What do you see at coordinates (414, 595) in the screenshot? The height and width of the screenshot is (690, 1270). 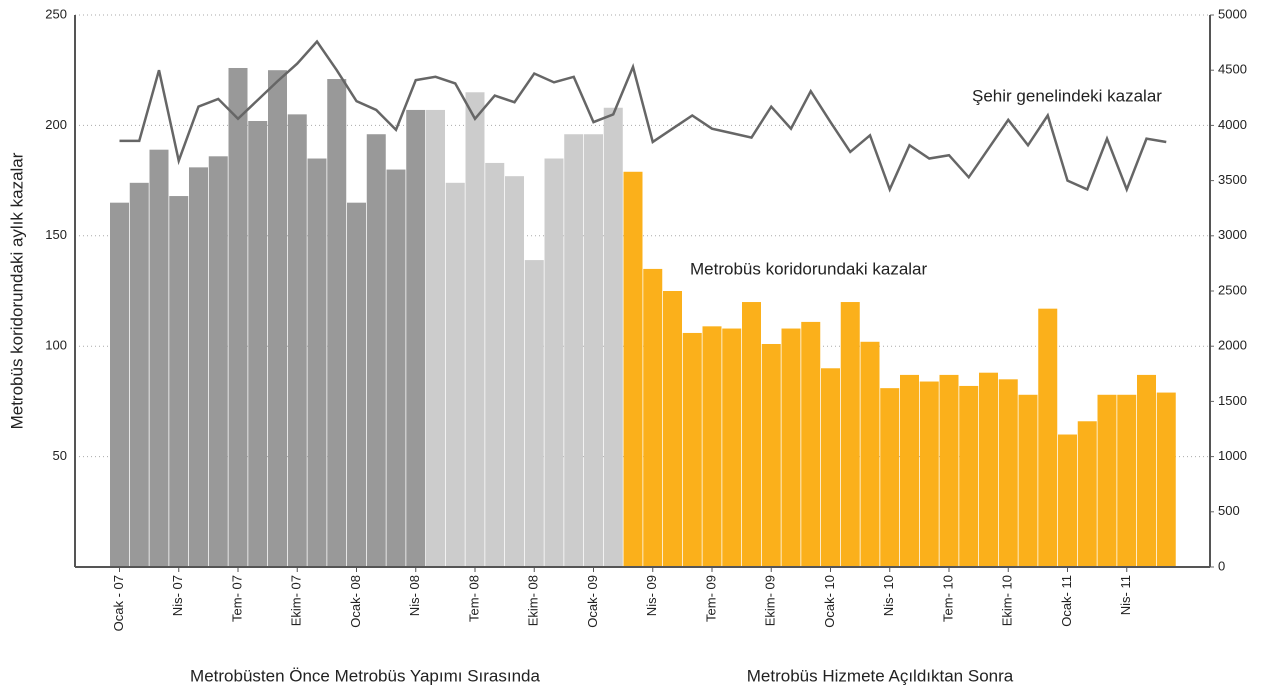 I see `x-tick-label: Nis- 08` at bounding box center [414, 595].